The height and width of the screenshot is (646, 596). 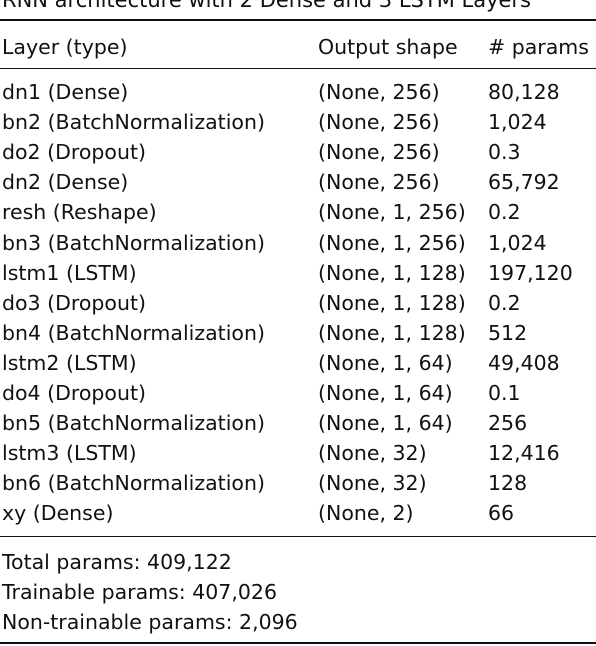 I want to click on cell-params: 12,416, so click(x=524, y=453).